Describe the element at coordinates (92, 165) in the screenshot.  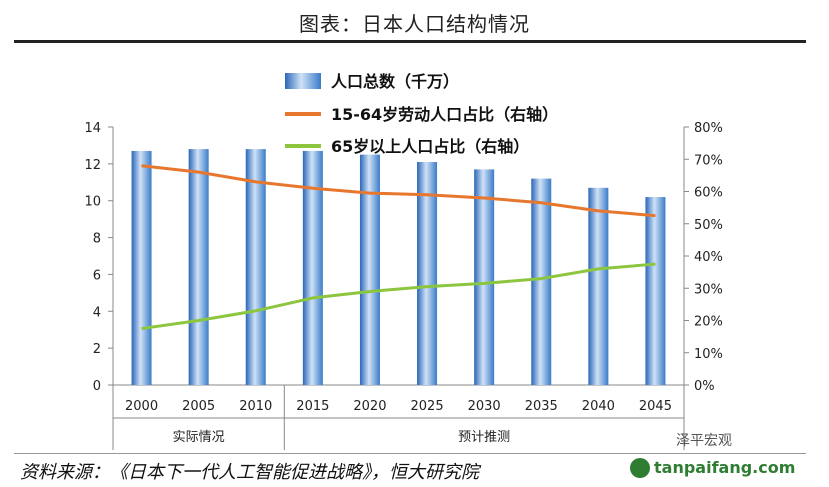
I see `y-left-tick-label: 12` at that location.